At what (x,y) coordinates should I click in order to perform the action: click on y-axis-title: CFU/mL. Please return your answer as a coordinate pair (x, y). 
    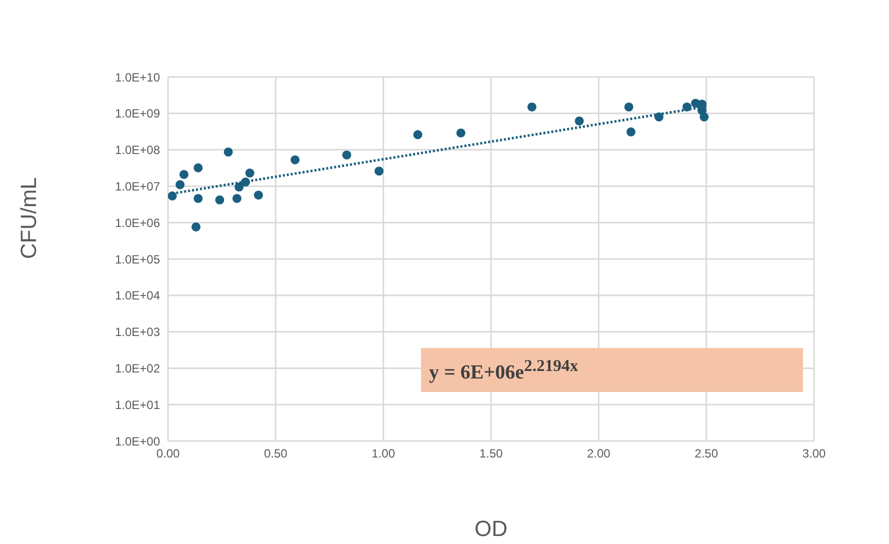
    Looking at the image, I should click on (28, 218).